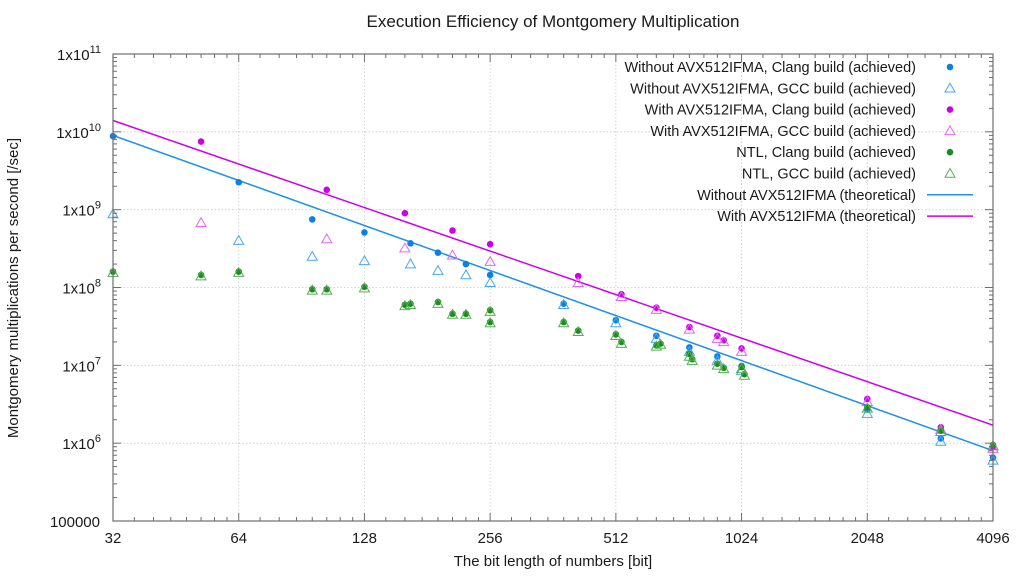 The height and width of the screenshot is (576, 1024). I want to click on y-tick-label: 1x10⁸, so click(81, 288).